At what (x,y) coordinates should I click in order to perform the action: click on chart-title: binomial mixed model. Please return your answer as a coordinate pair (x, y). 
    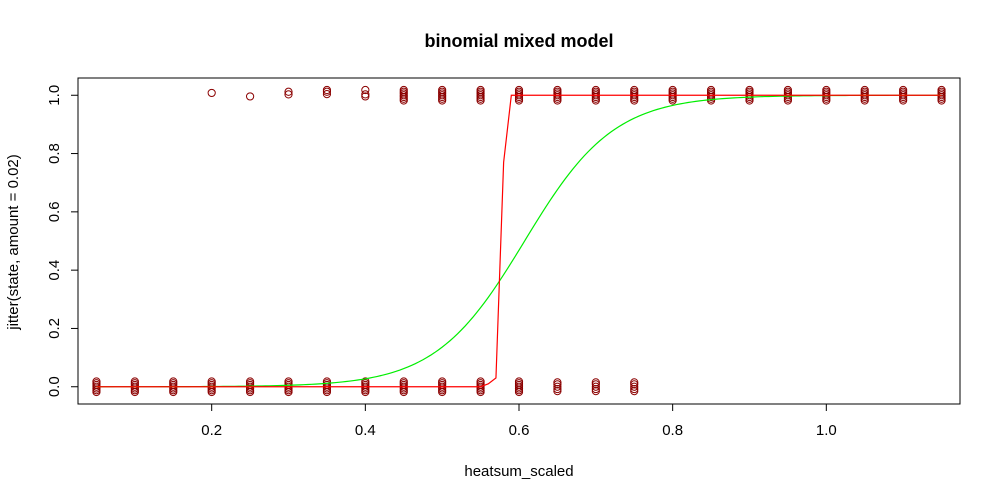
    Looking at the image, I should click on (518, 41).